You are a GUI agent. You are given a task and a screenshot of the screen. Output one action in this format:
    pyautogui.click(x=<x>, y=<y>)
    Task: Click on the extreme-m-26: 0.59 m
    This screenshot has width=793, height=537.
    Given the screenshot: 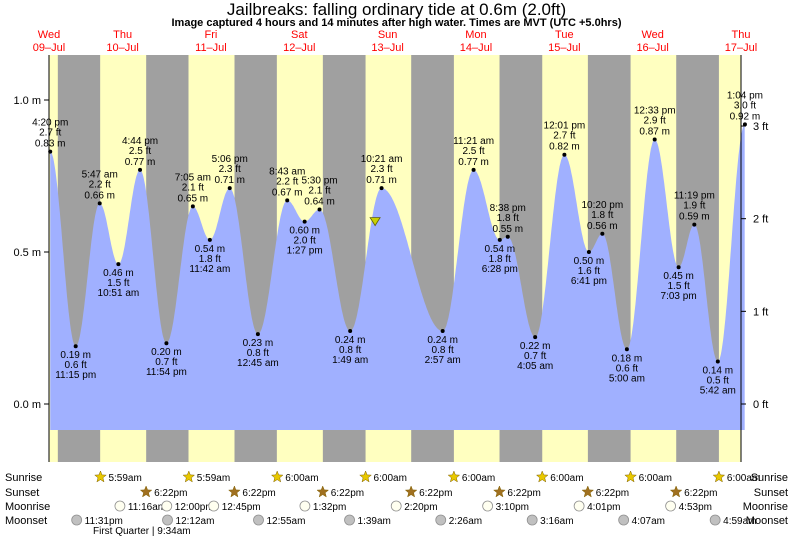 What is the action you would take?
    pyautogui.click(x=694, y=217)
    